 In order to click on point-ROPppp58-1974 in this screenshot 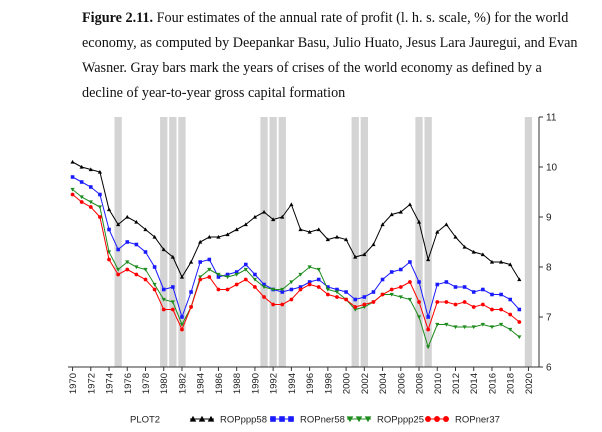, I will do `click(109, 209)`.